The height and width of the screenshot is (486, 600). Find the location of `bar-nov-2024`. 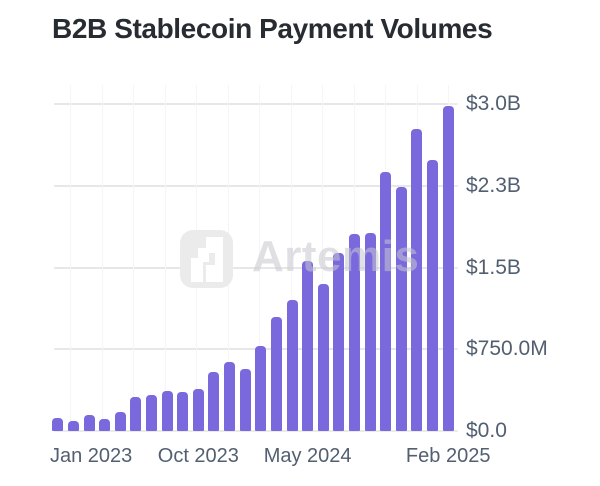

bar-nov-2024 is located at coordinates (401, 308).